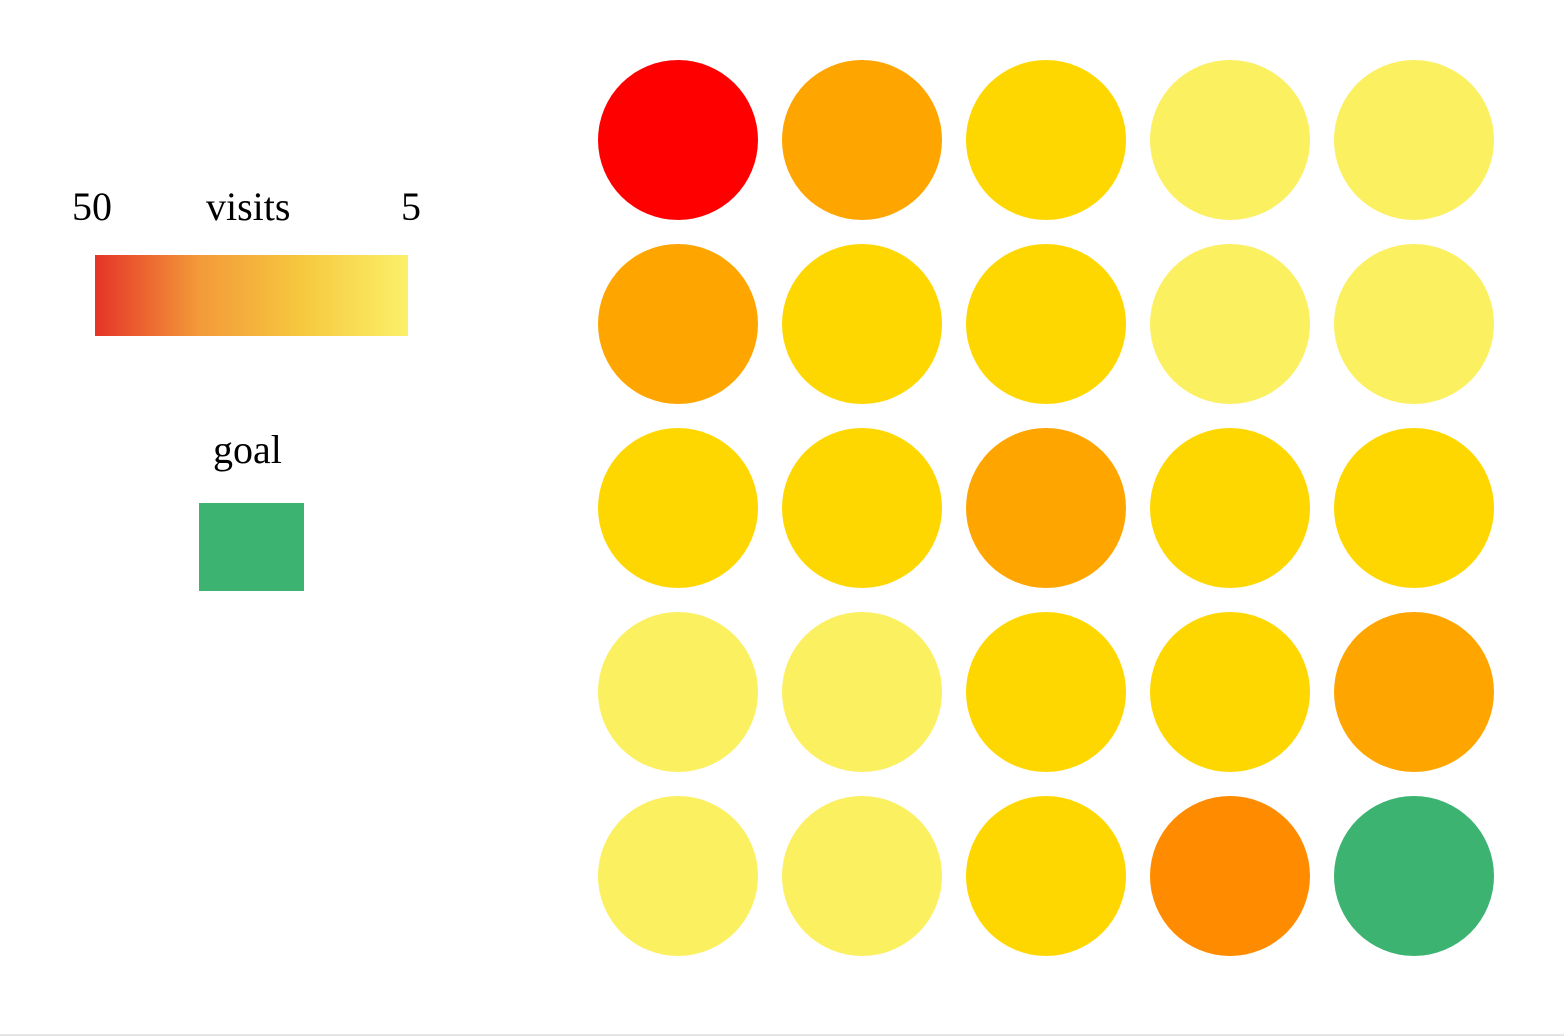 Image resolution: width=1564 pixels, height=1036 pixels. Describe the element at coordinates (411, 206) in the screenshot. I see `legend-max-label: 5` at that location.